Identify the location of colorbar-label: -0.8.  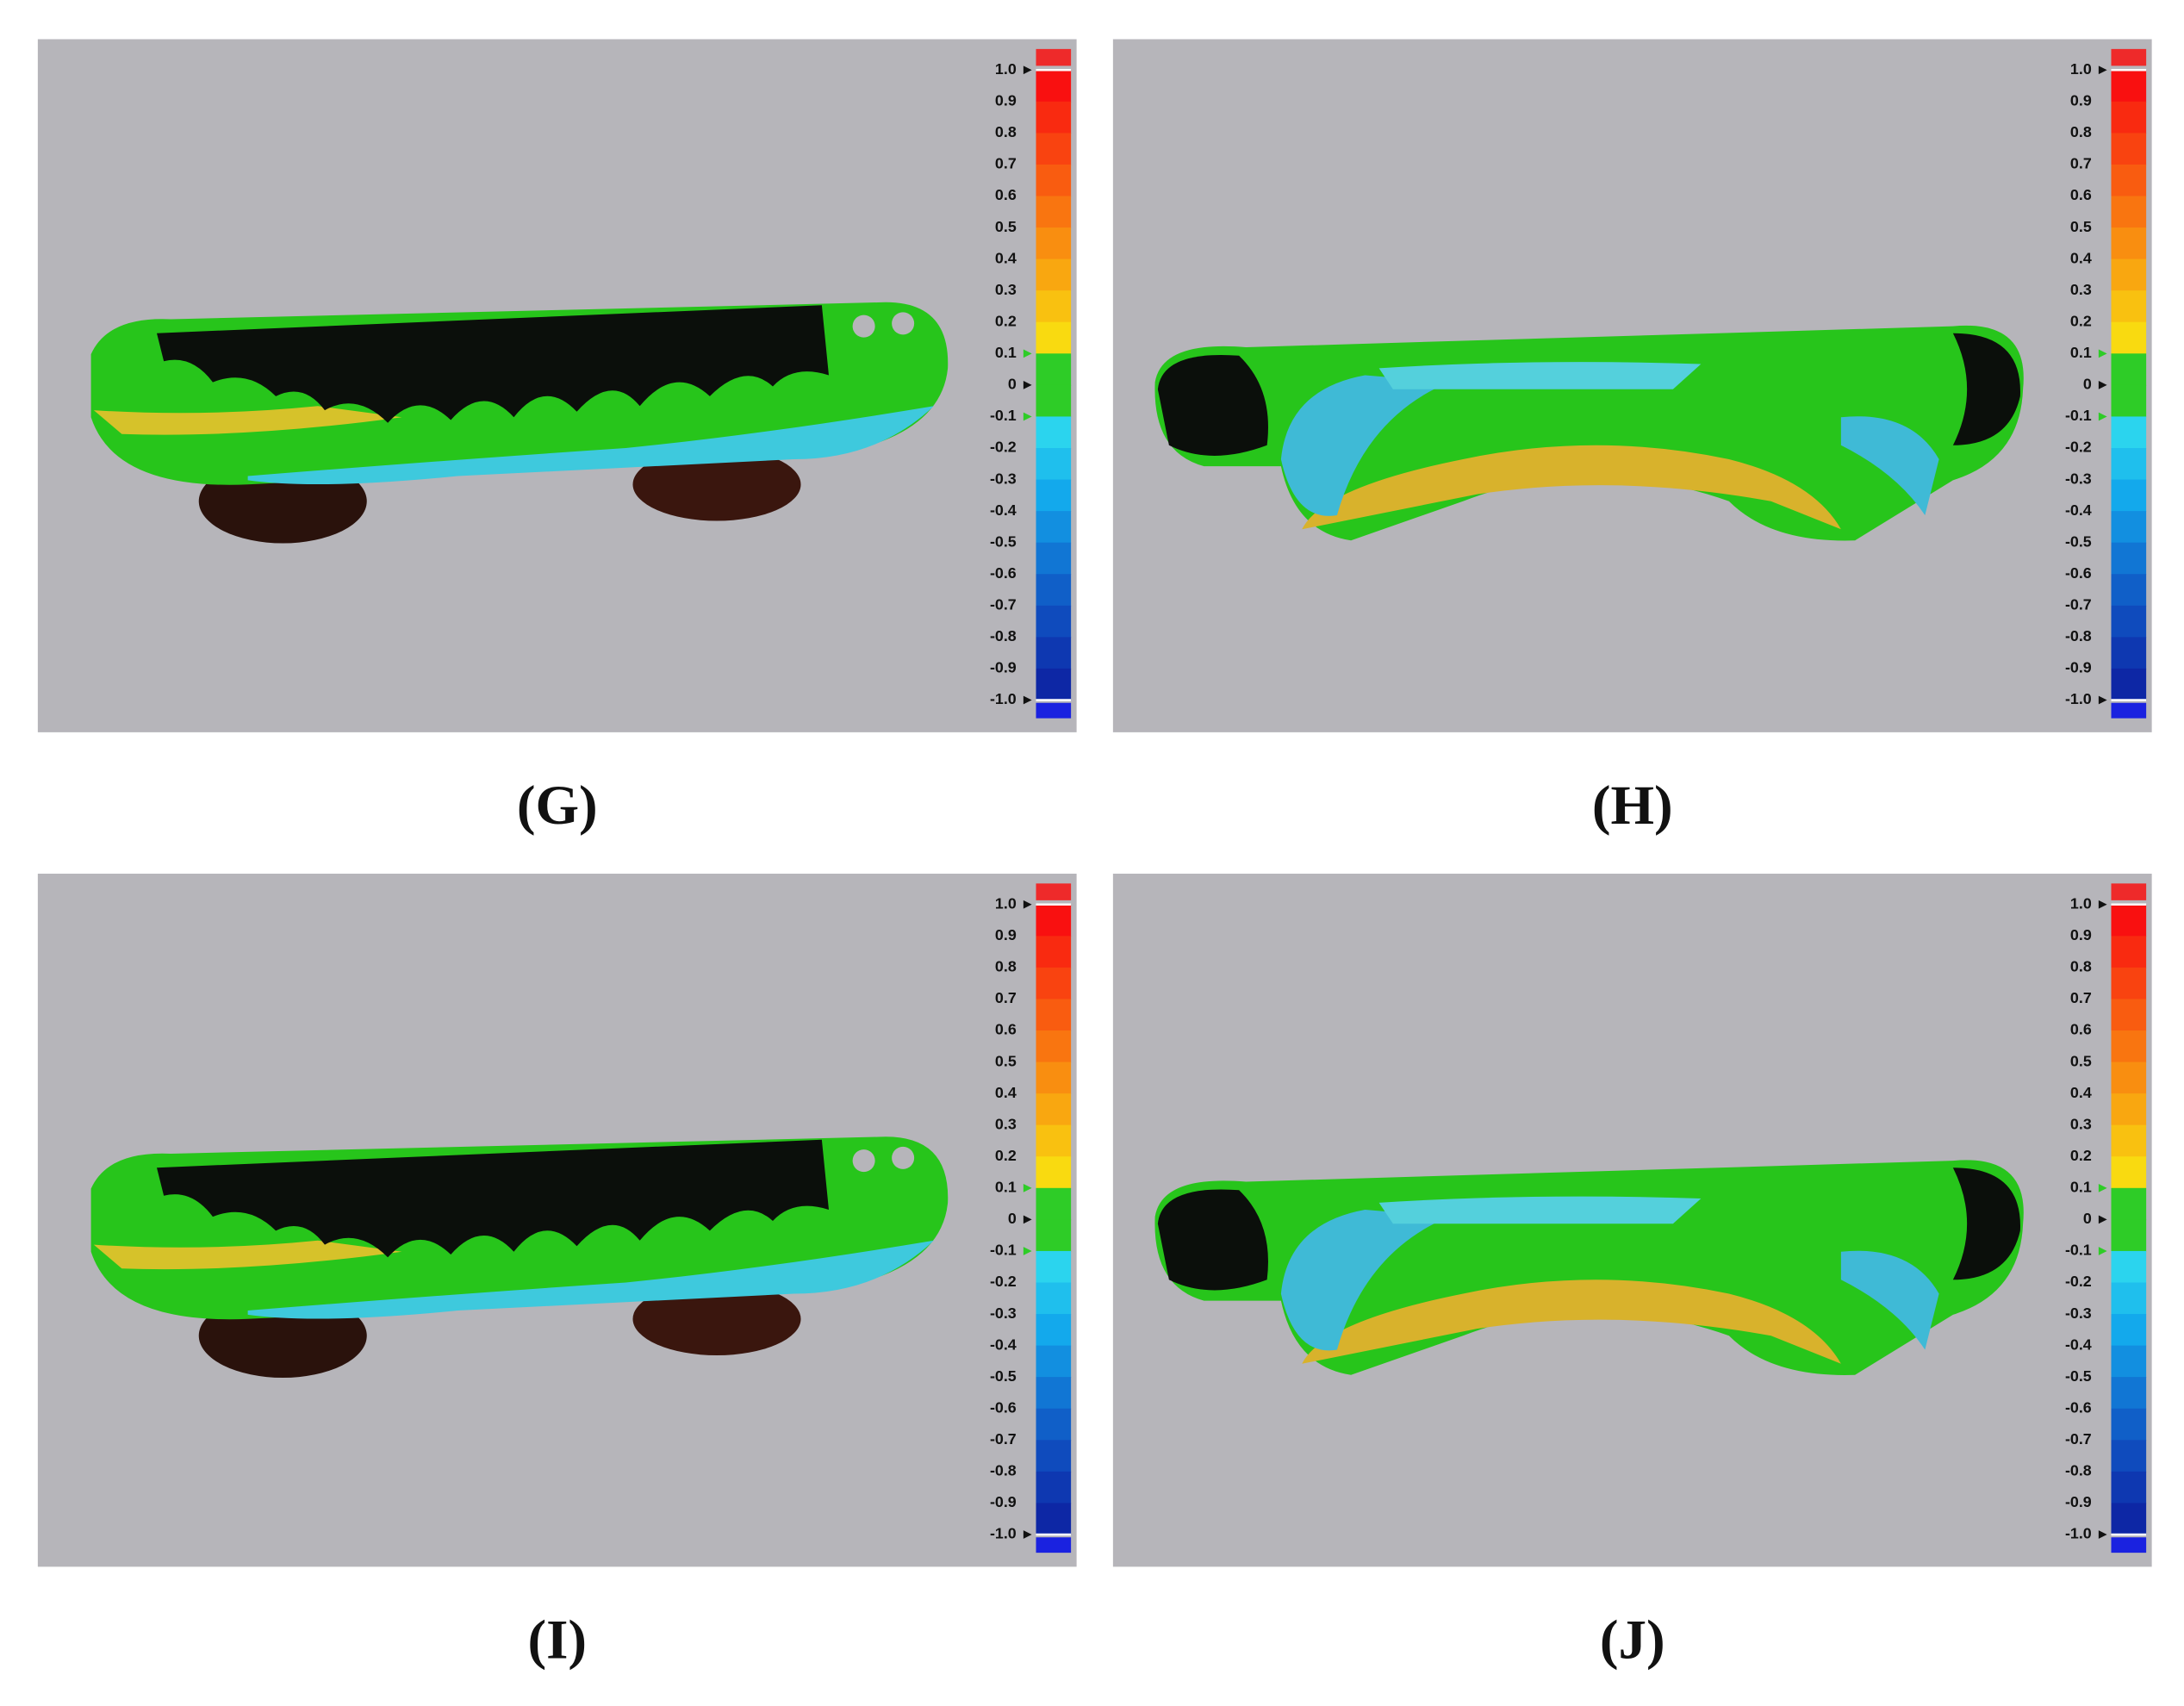
(1004, 1470).